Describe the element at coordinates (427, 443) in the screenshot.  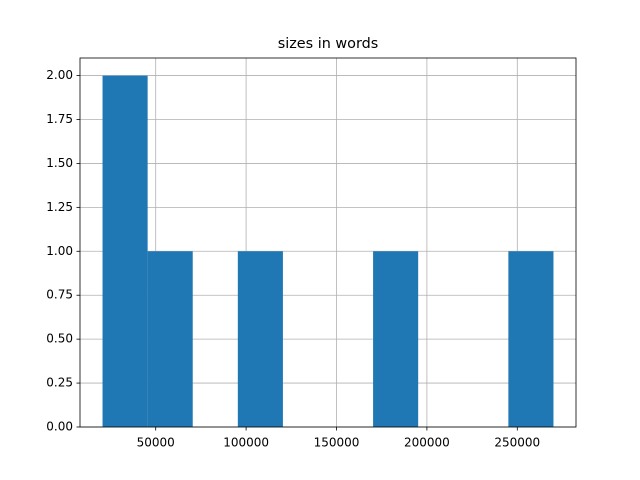
I see `x-tick-label: 200000` at that location.